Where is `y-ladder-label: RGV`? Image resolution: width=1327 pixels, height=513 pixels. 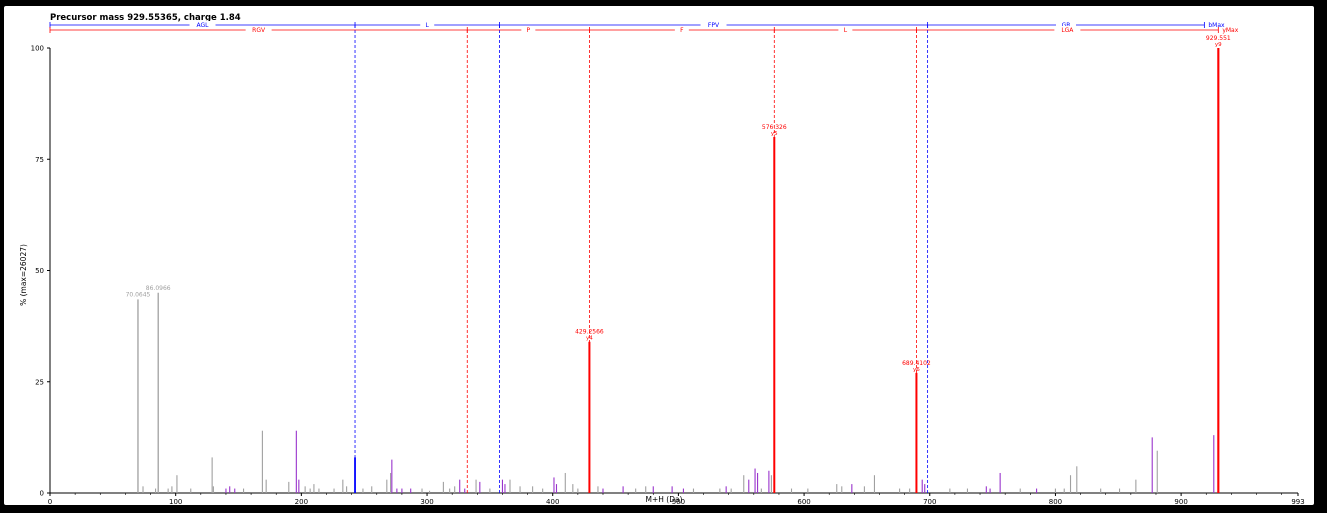 y-ladder-label: RGV is located at coordinates (259, 30).